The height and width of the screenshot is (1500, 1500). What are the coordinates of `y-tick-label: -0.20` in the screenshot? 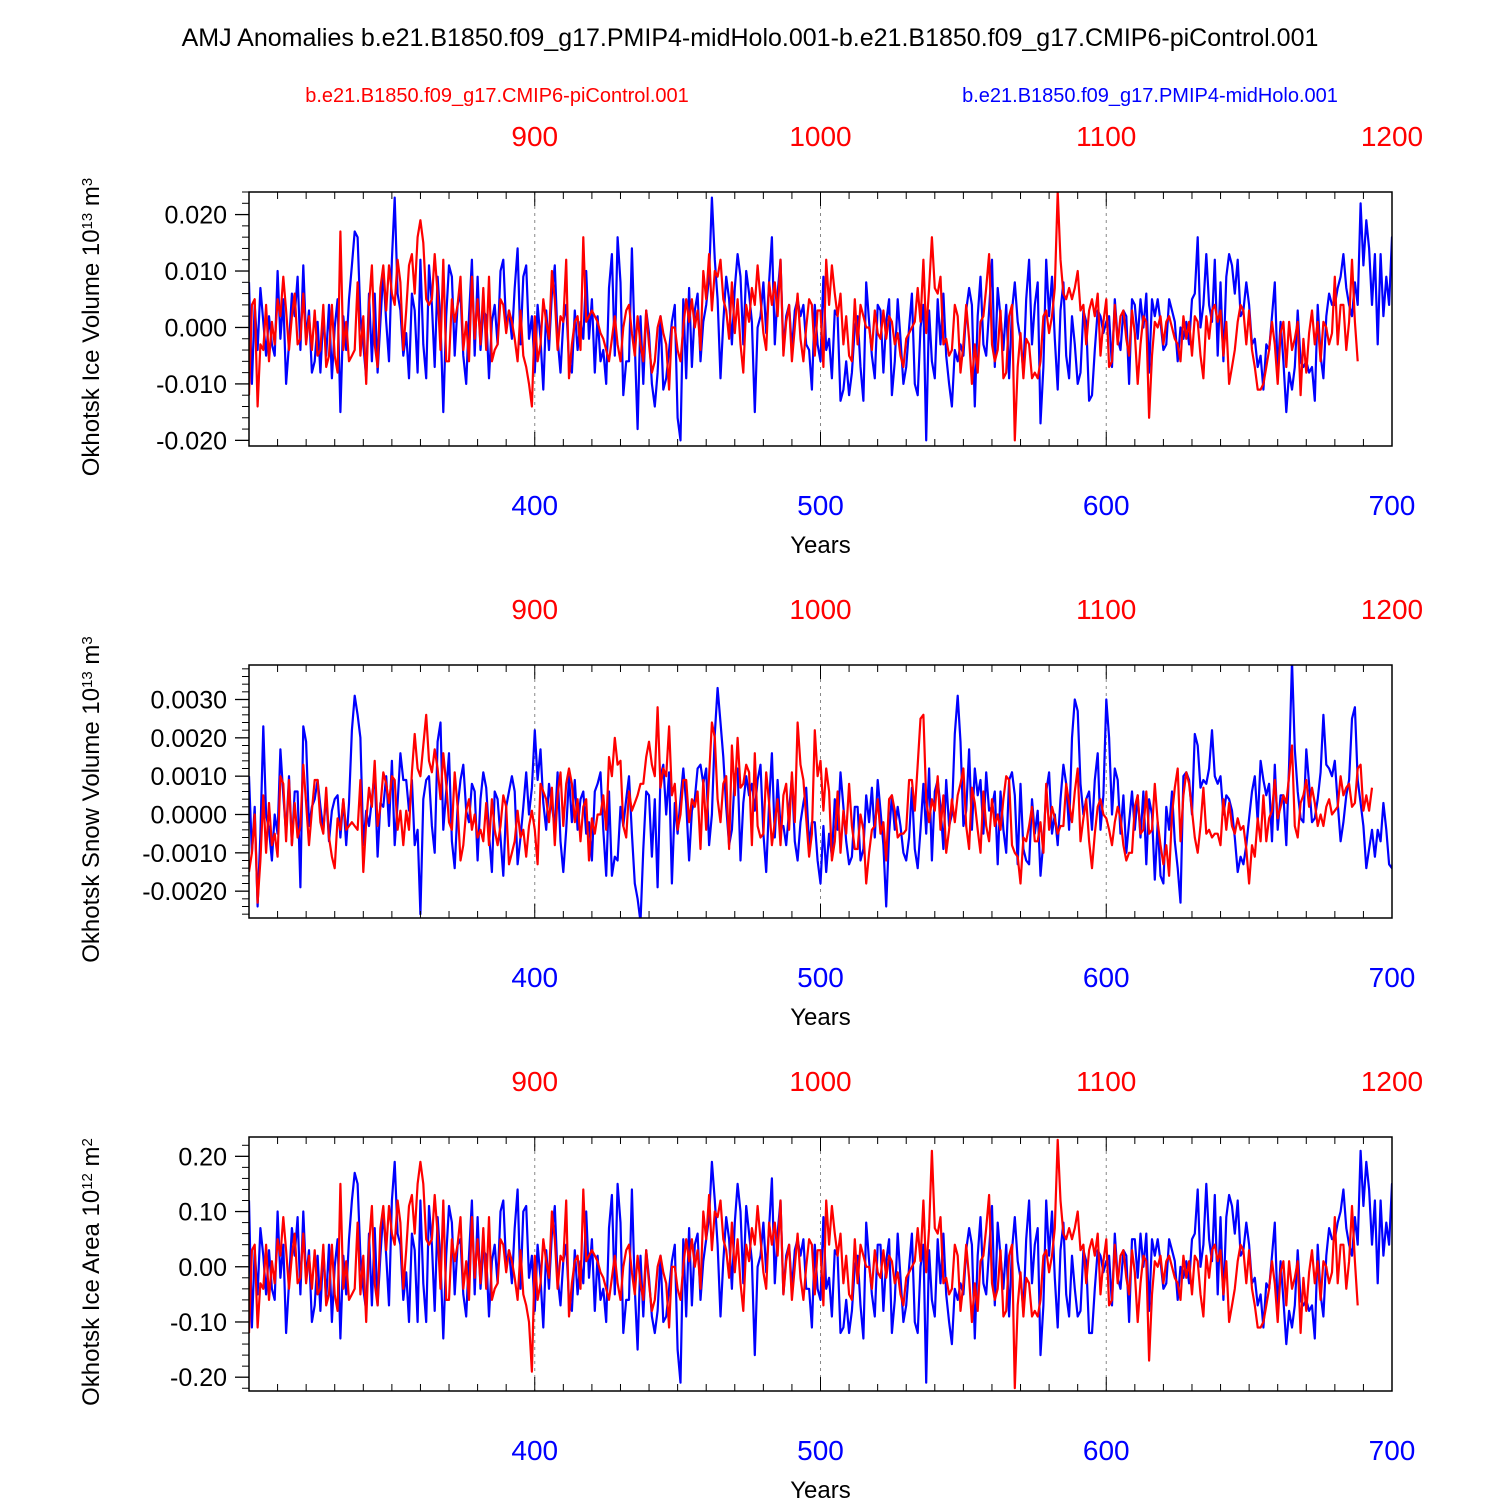 It's located at (198, 1378).